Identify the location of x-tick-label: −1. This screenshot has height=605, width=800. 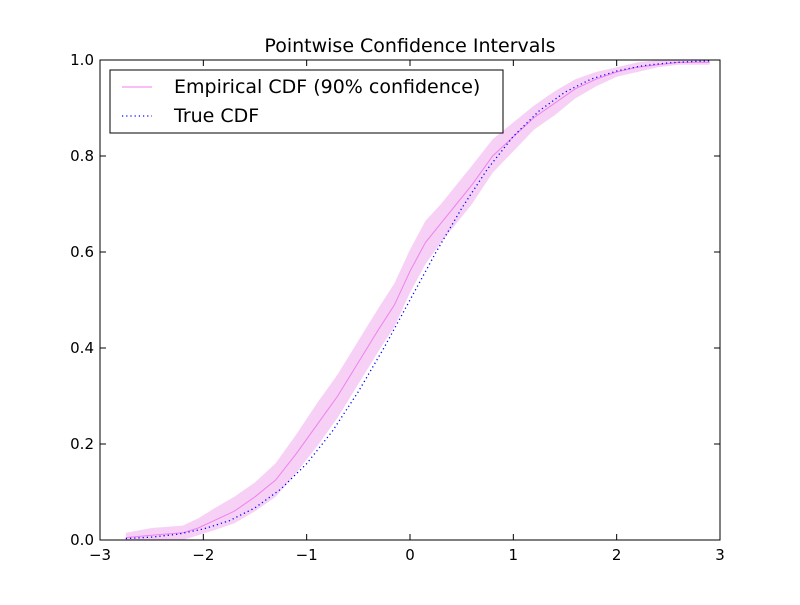
(307, 555).